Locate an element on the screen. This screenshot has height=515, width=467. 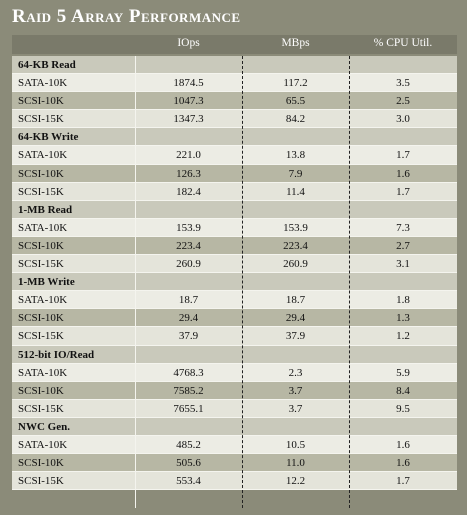
group-row: 64-KB Write is located at coordinates (234, 137).